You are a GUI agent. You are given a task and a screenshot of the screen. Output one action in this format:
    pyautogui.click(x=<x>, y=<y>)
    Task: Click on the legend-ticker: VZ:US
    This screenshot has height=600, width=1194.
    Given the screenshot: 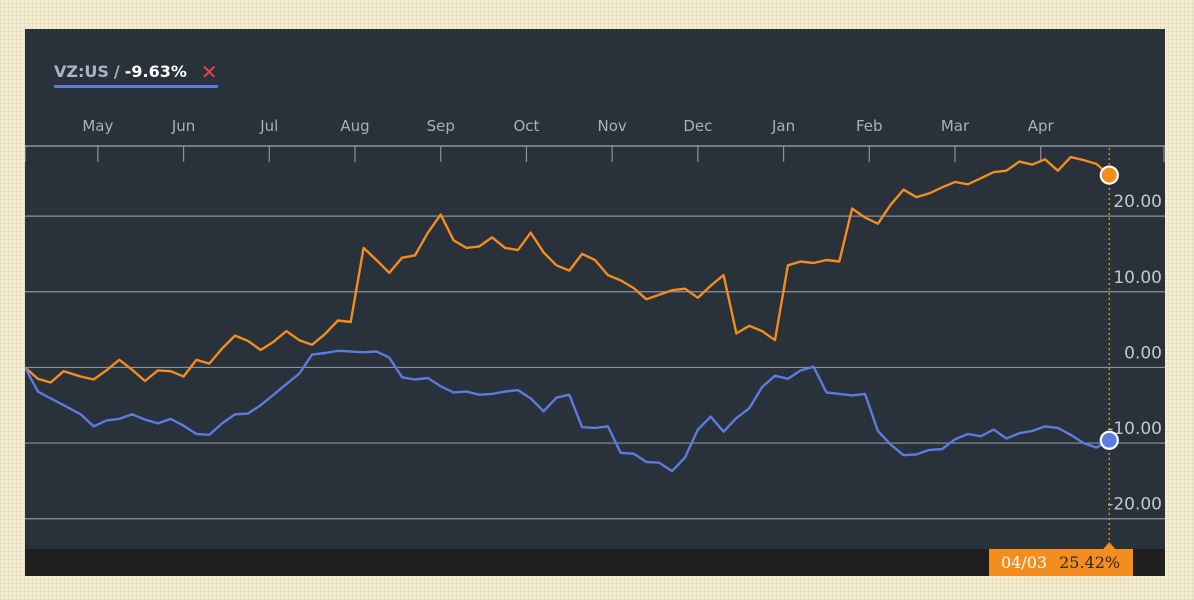 What is the action you would take?
    pyautogui.click(x=81, y=71)
    